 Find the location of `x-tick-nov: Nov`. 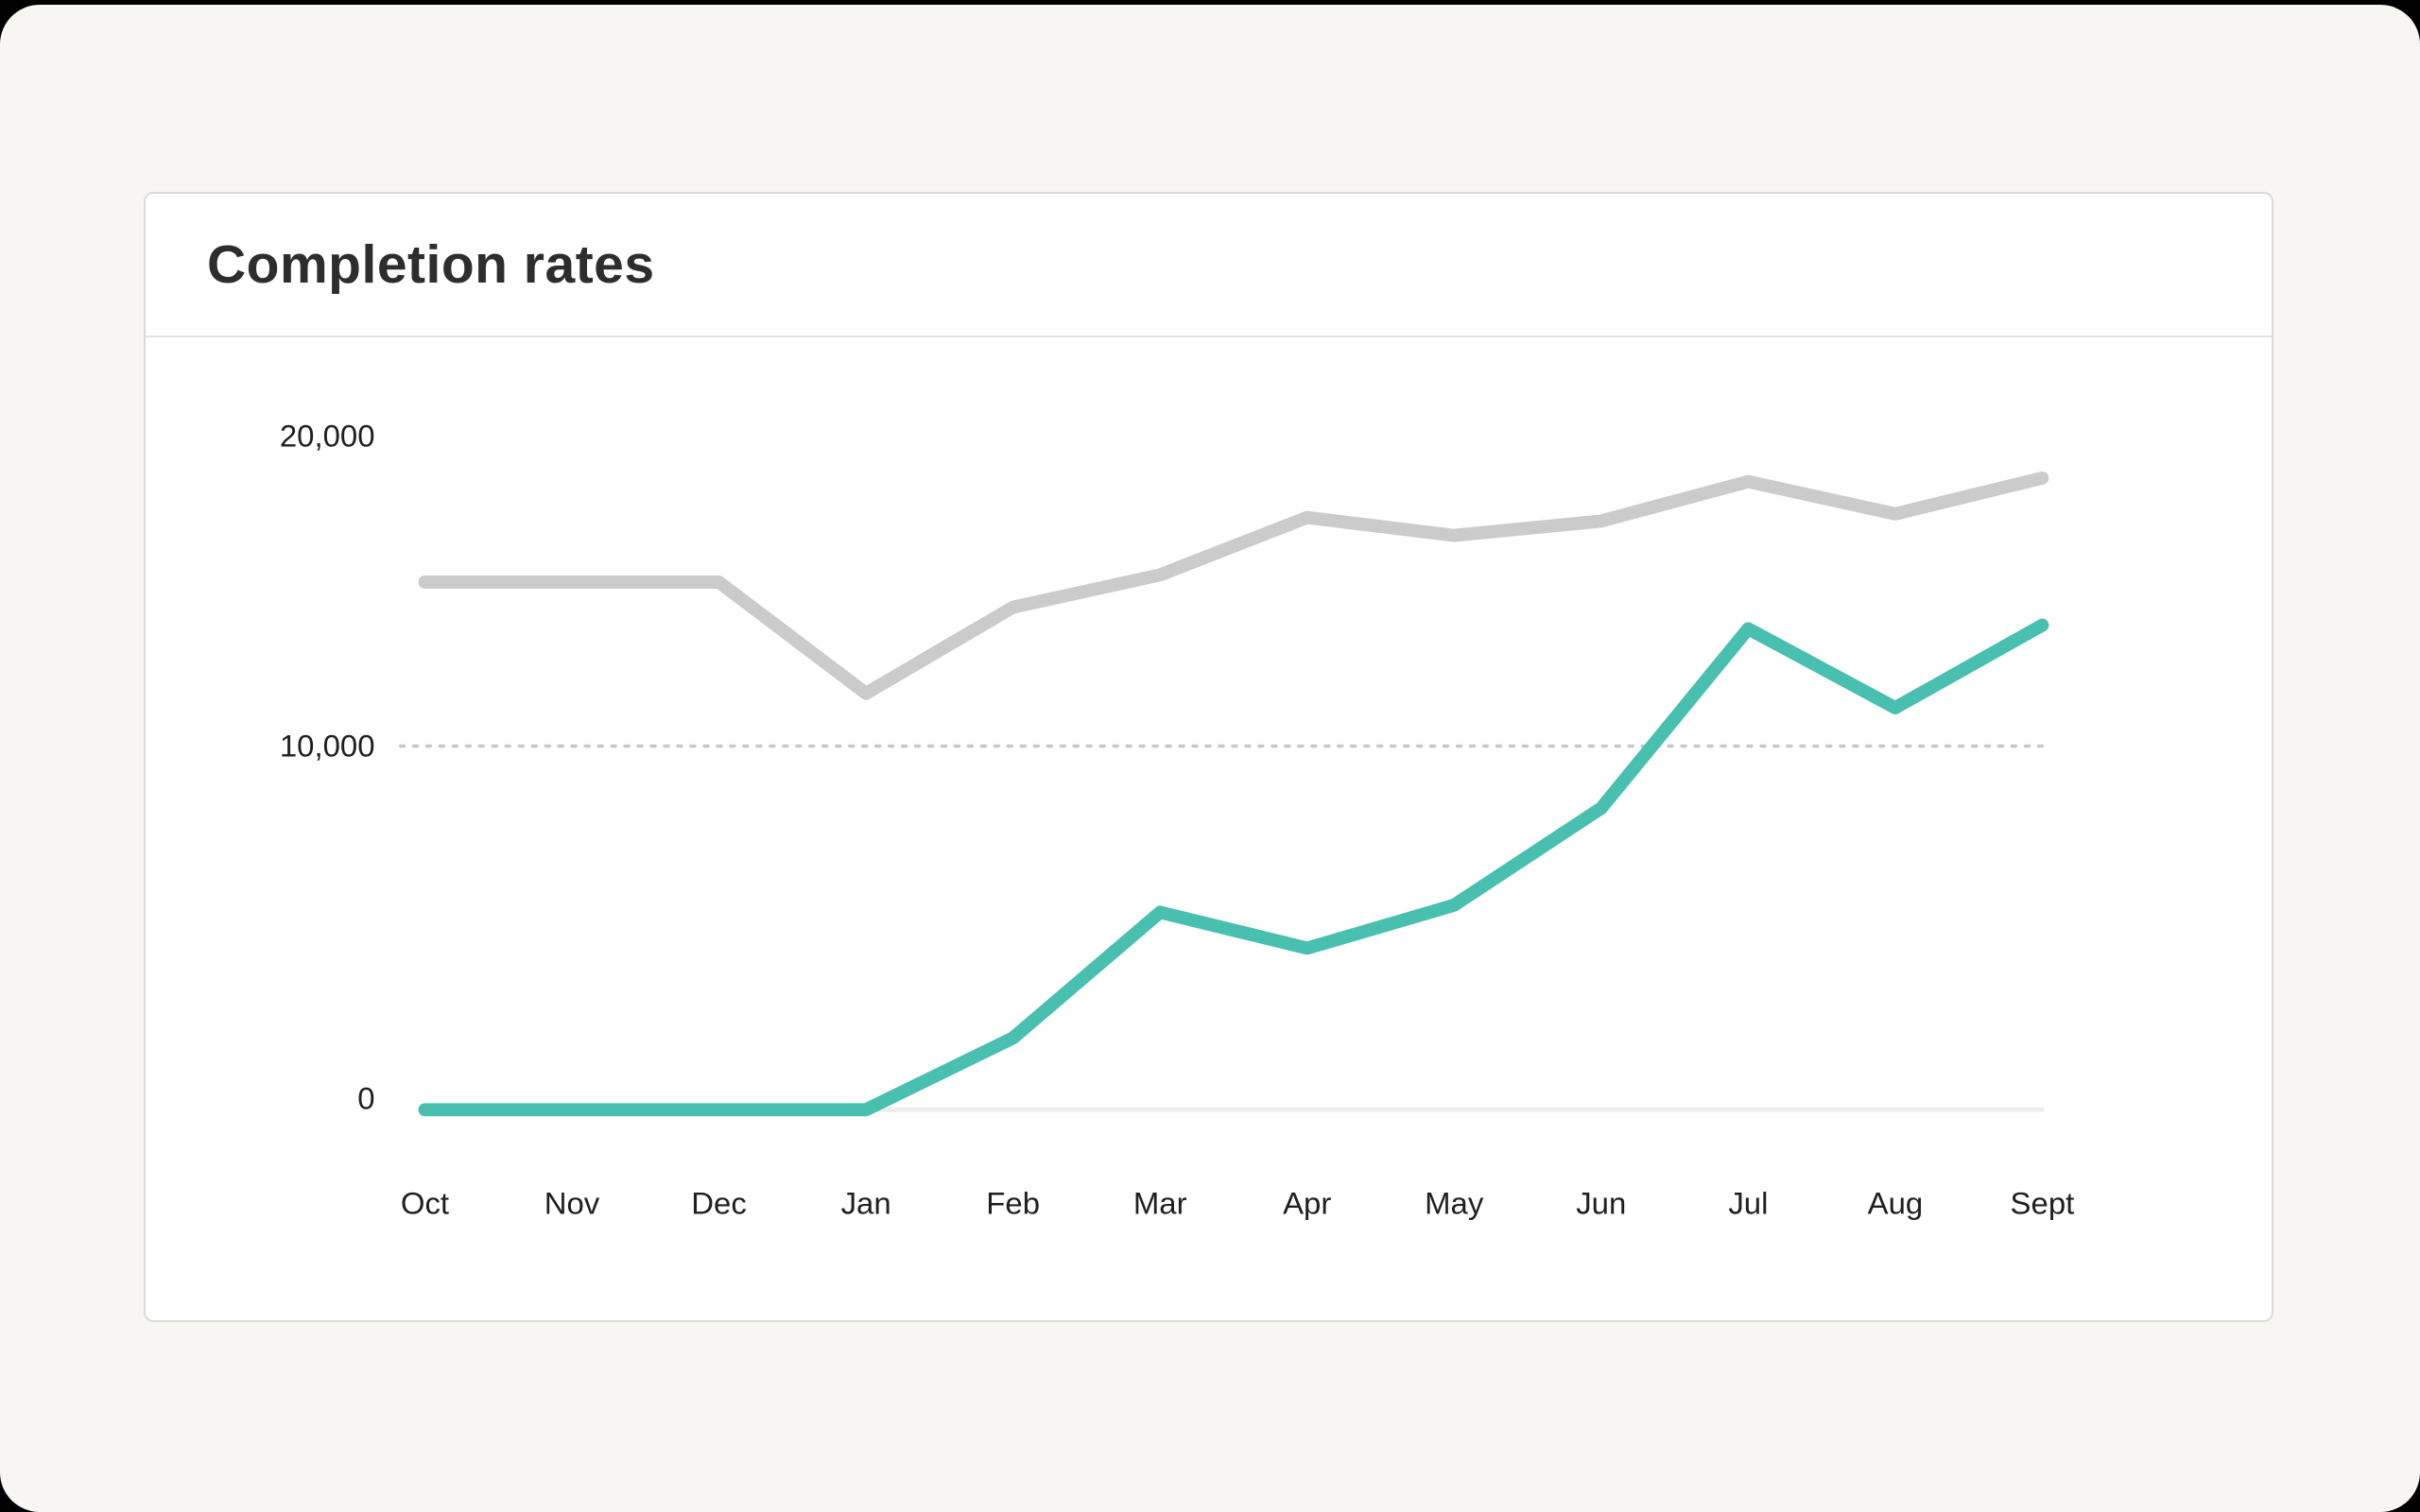

x-tick-nov: Nov is located at coordinates (572, 1203).